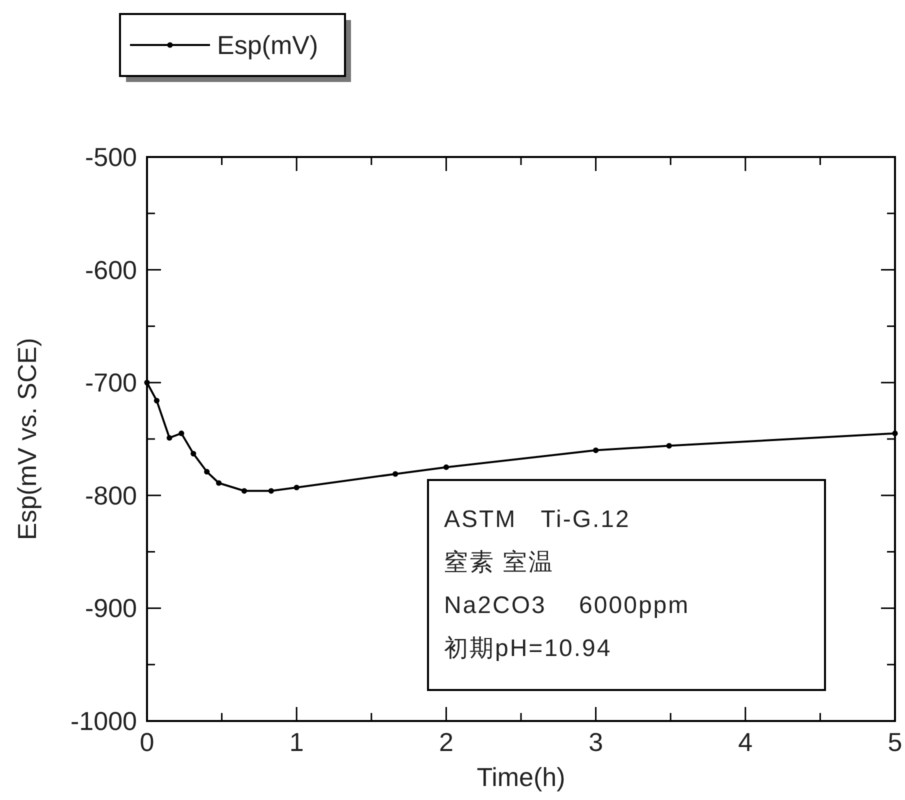 This screenshot has height=800, width=905. Describe the element at coordinates (745, 742) in the screenshot. I see `x-tick-label: 4` at that location.